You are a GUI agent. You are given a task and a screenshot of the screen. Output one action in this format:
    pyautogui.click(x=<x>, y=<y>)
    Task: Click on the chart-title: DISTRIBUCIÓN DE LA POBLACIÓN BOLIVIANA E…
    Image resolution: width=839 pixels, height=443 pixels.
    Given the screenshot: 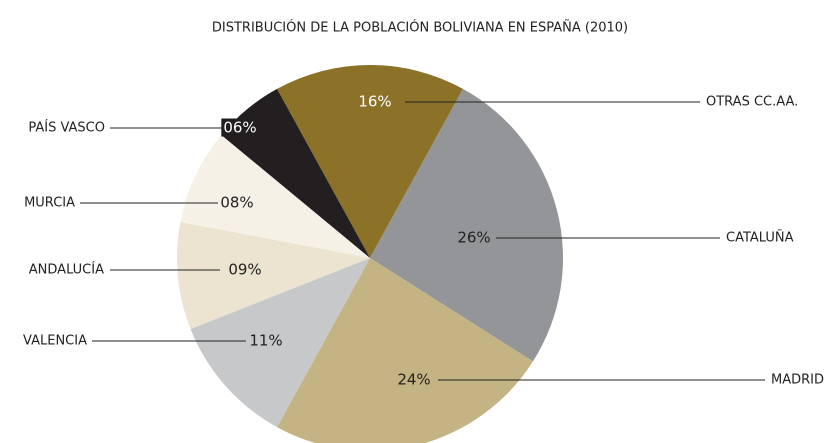 What is the action you would take?
    pyautogui.click(x=420, y=28)
    